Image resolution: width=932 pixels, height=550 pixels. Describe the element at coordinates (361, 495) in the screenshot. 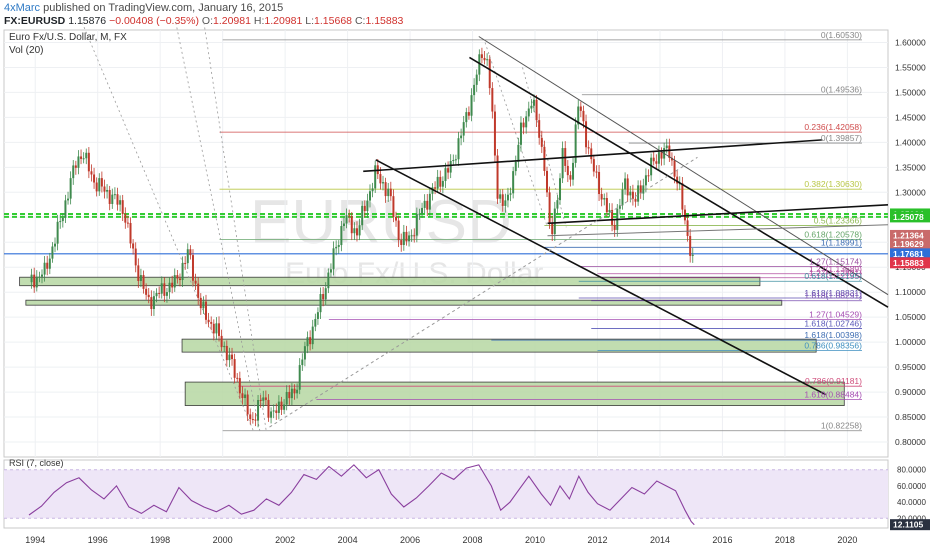

I see `rsi-line` at that location.